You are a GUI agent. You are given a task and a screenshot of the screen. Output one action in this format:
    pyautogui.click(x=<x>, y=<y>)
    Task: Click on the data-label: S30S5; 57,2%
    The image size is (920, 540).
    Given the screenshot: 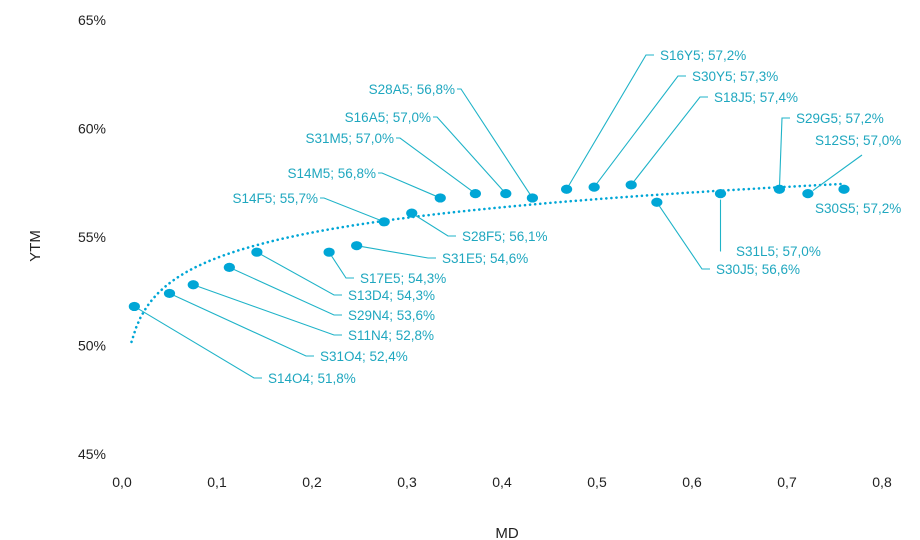 What is the action you would take?
    pyautogui.click(x=858, y=208)
    